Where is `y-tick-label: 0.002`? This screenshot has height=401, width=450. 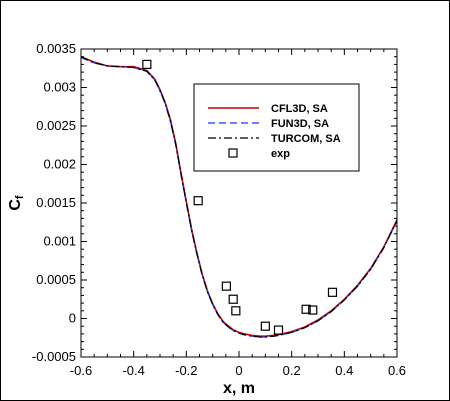 y-tick-label: 0.002 is located at coordinates (59, 164).